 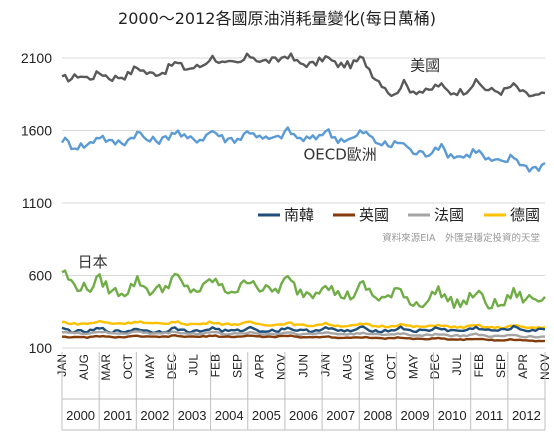 I want to click on x-tick-label: JAN, so click(x=326, y=365).